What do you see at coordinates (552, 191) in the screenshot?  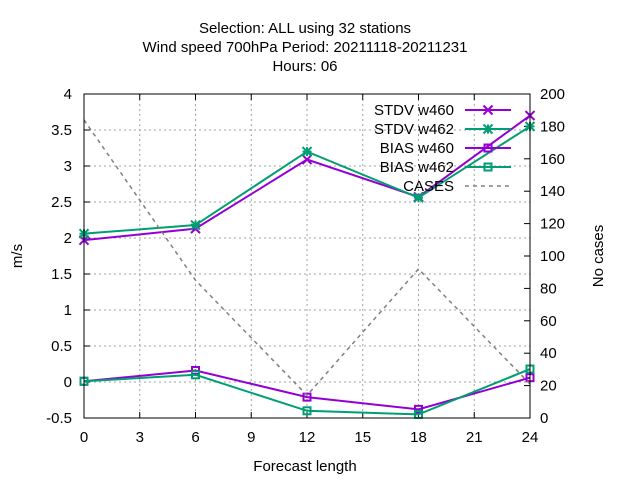 I see `y2-tick-label: 140` at bounding box center [552, 191].